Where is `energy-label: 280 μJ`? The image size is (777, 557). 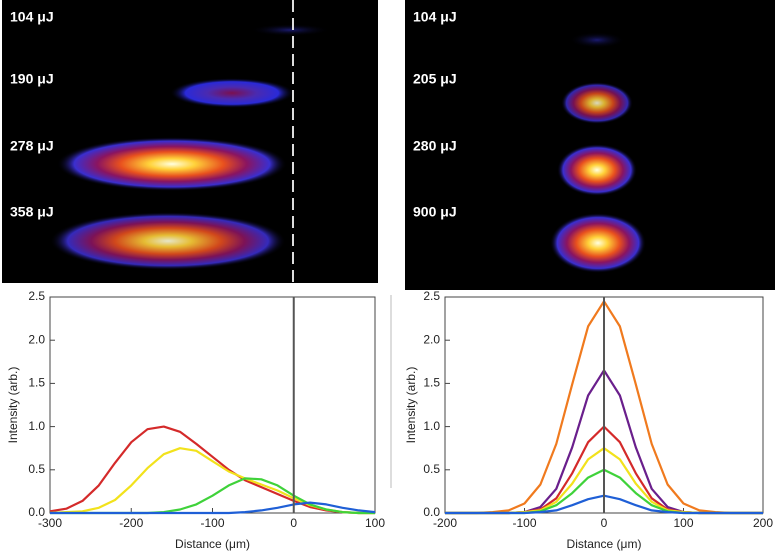
energy-label: 280 μJ is located at coordinates (435, 146).